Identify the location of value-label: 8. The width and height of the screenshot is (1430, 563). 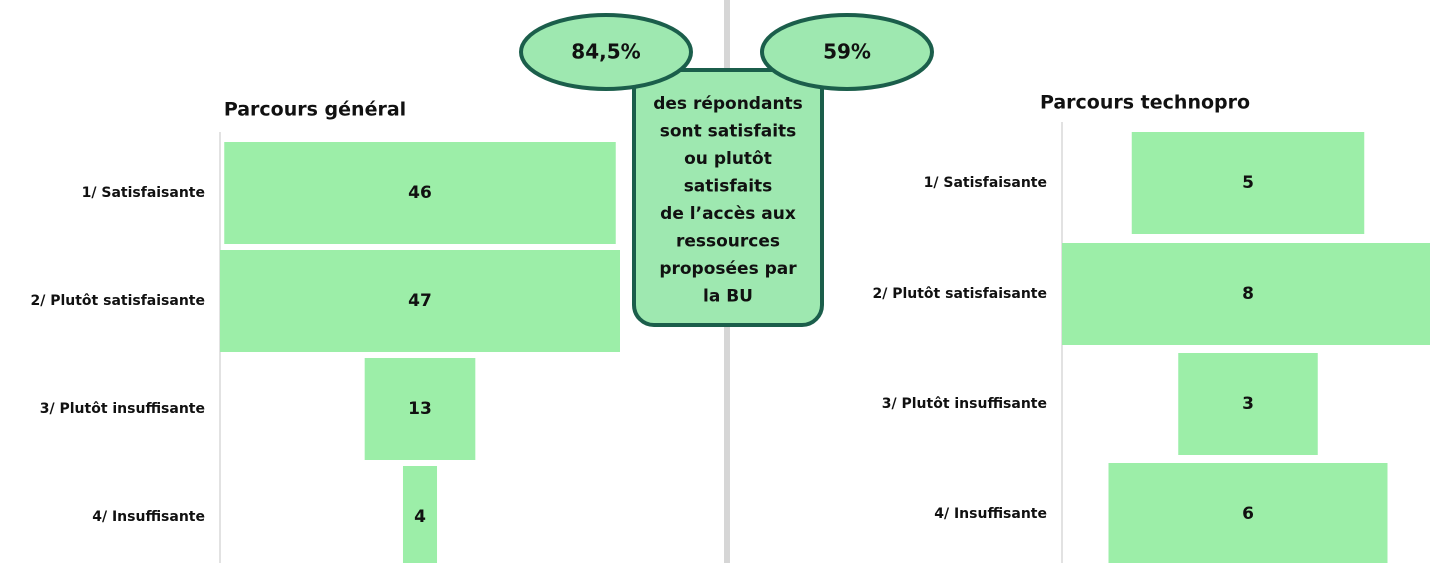
(1248, 294).